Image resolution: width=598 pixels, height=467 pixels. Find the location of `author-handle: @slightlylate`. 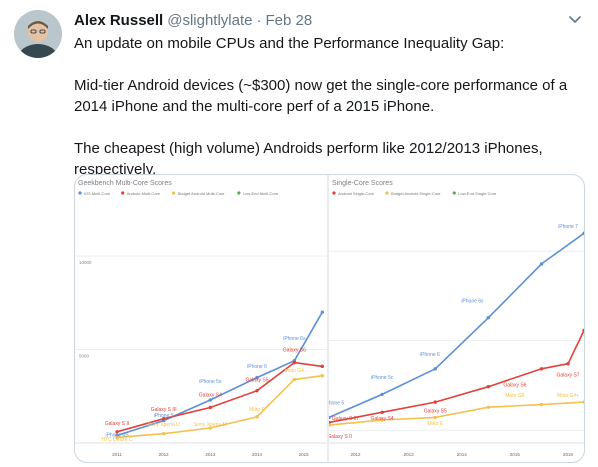

author-handle: @slightlylate is located at coordinates (210, 20).